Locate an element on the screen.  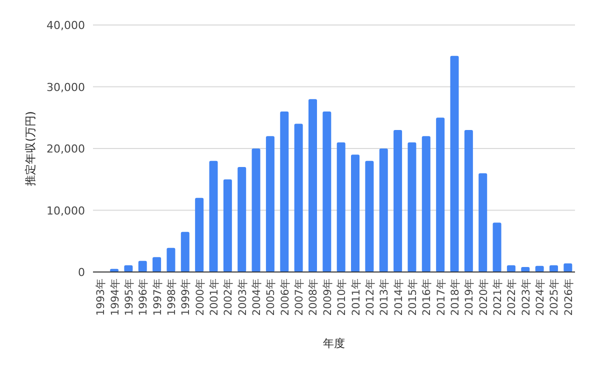
x-tick-label: 2026年 is located at coordinates (568, 297).